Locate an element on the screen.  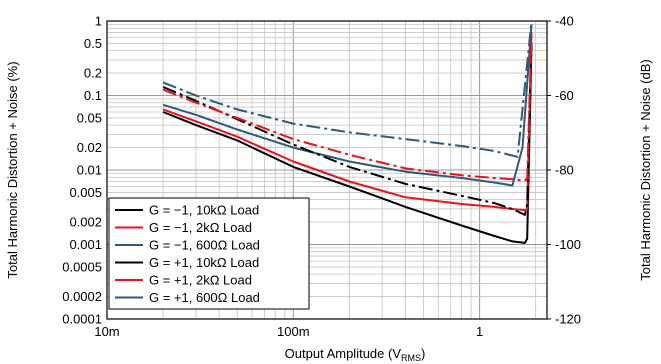
x-tick-label: 1 is located at coordinates (479, 331).